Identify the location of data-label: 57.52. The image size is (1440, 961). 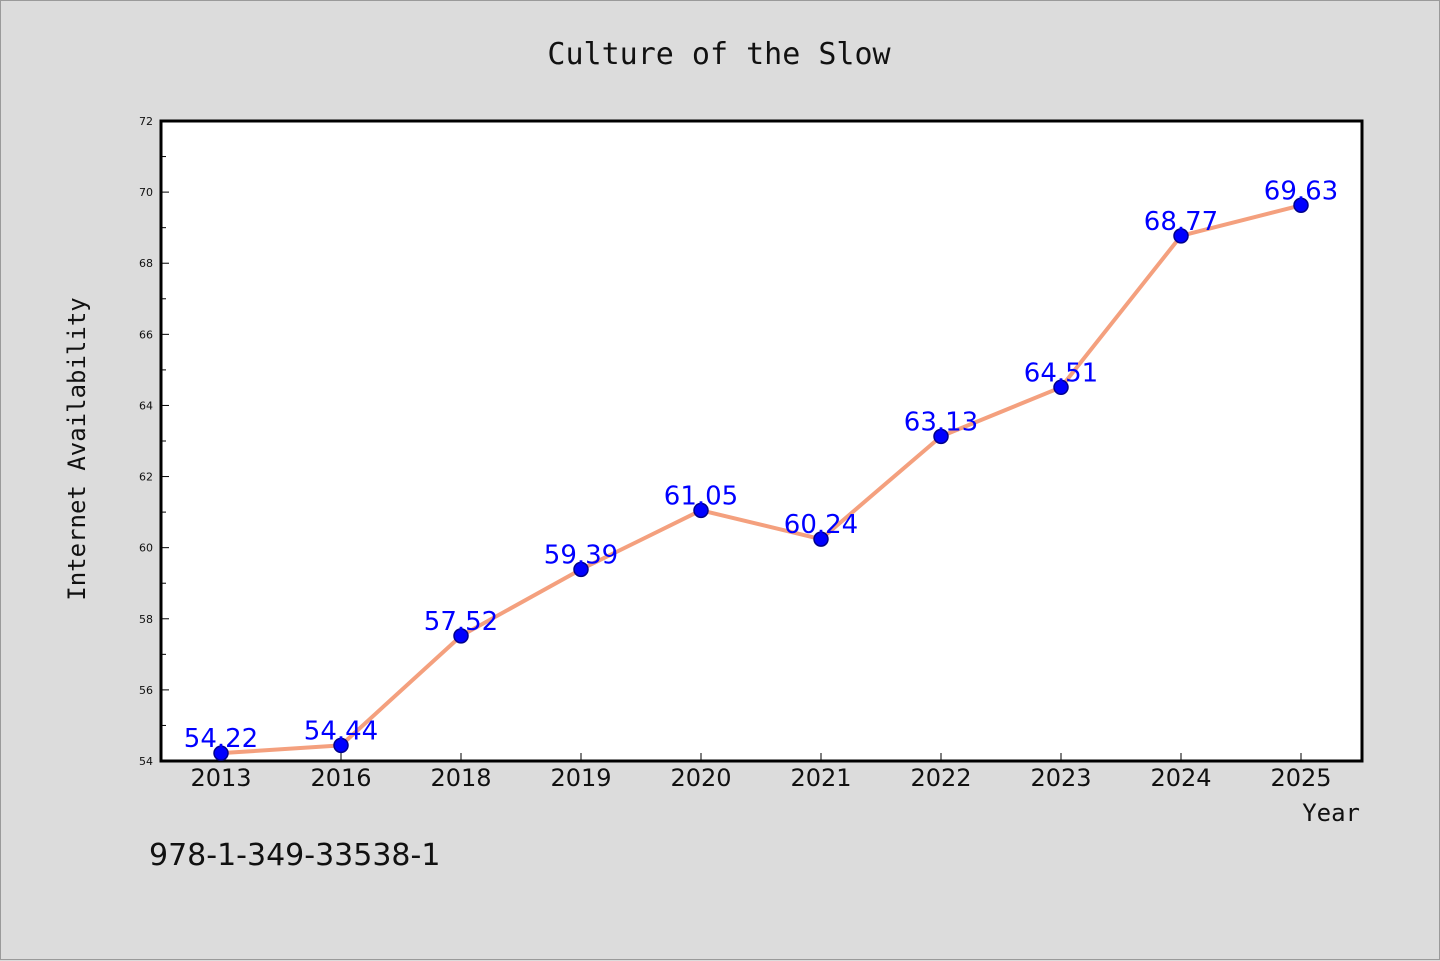
(461, 622).